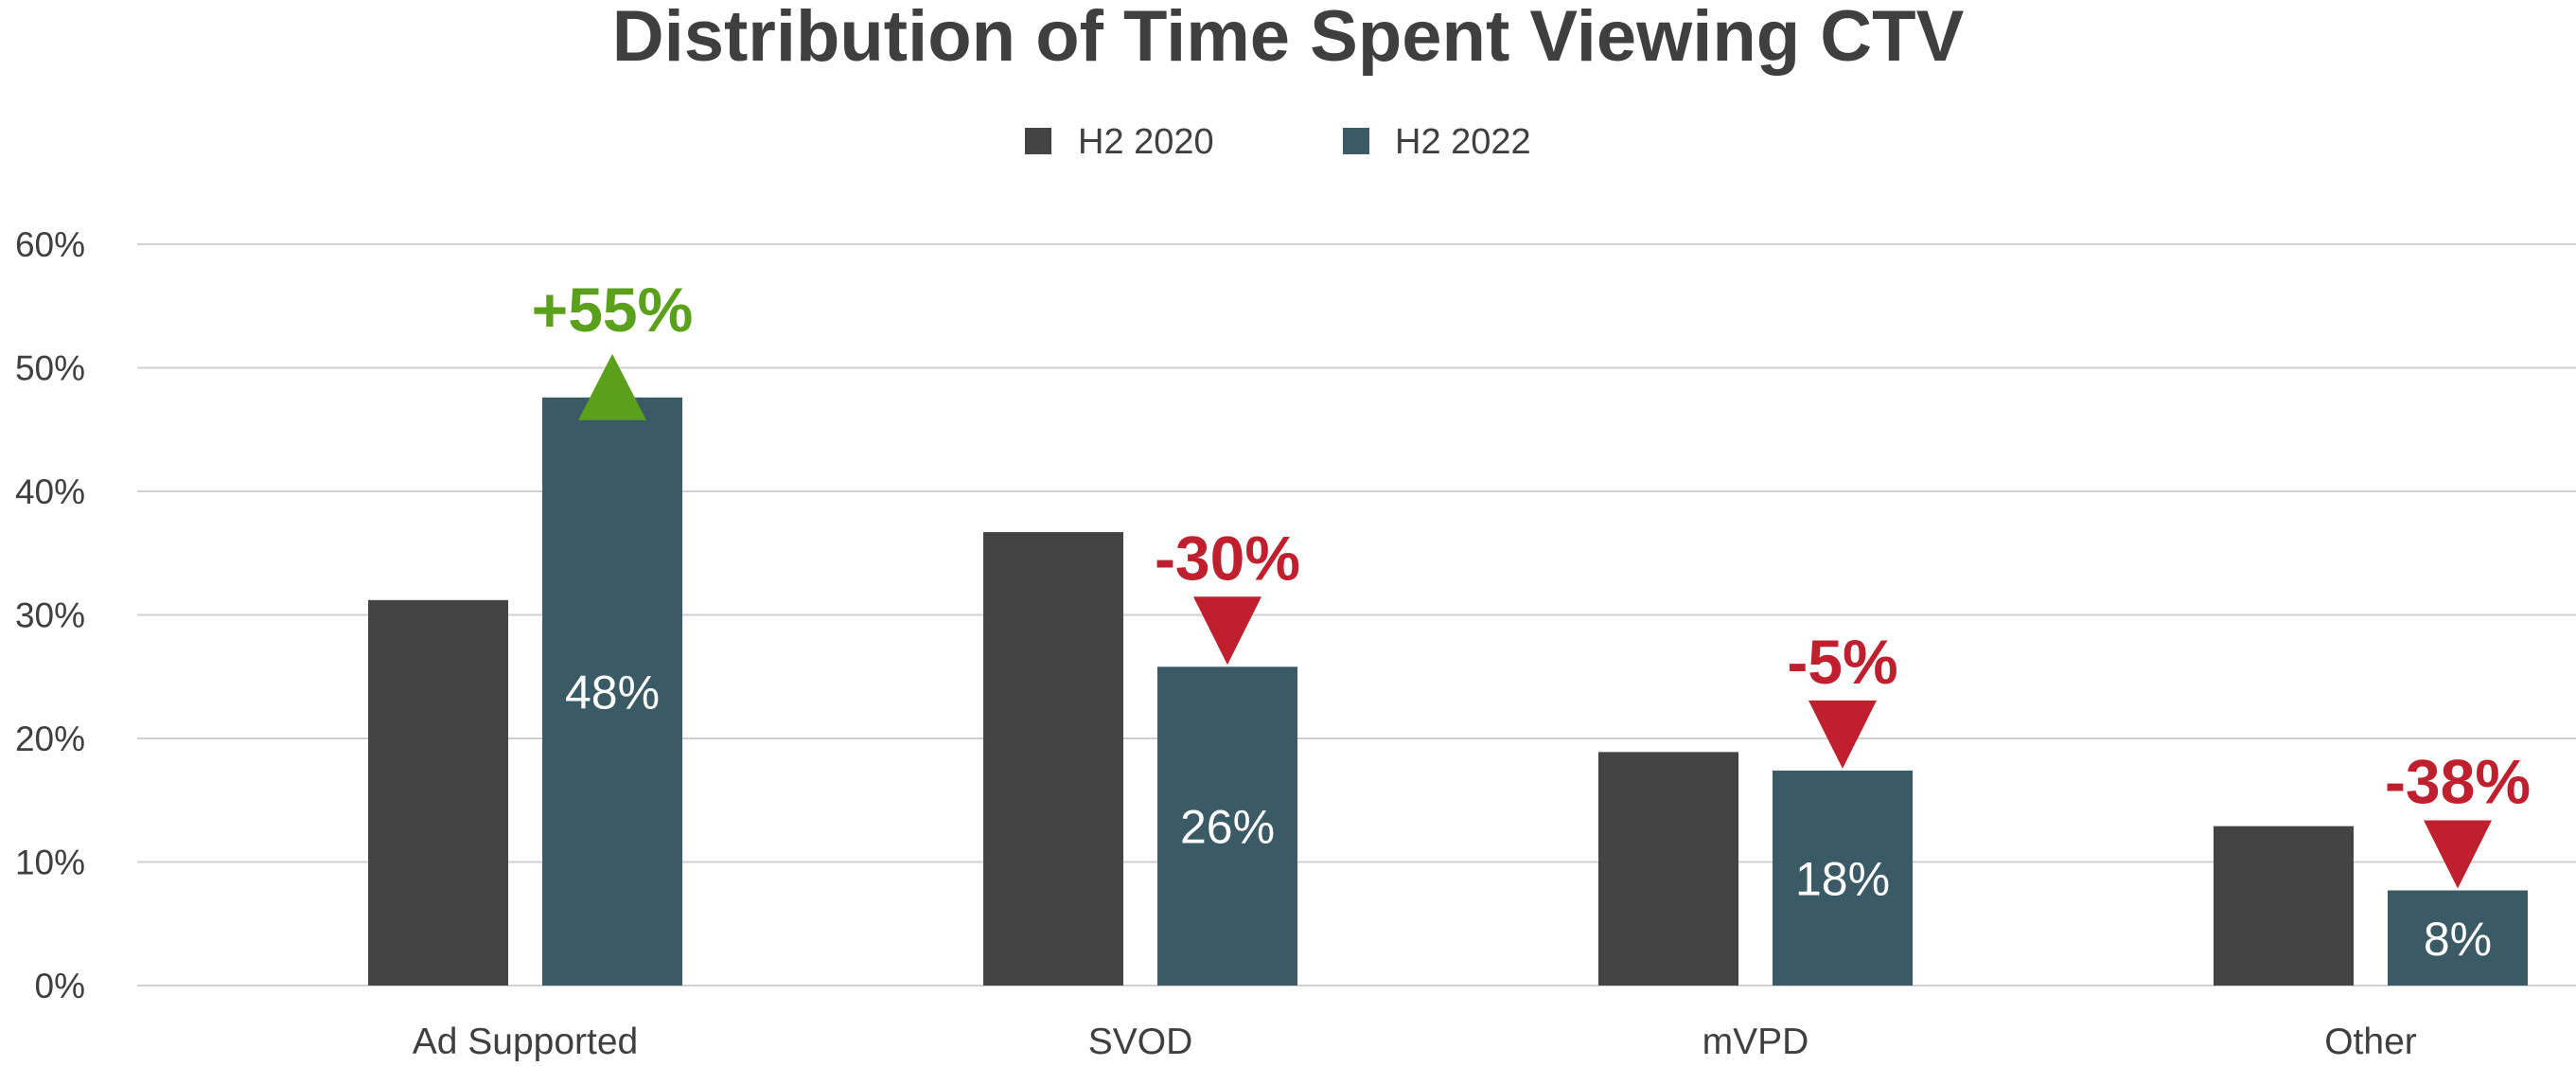 The image size is (2576, 1066). I want to click on y-tick-label: 40%, so click(50, 491).